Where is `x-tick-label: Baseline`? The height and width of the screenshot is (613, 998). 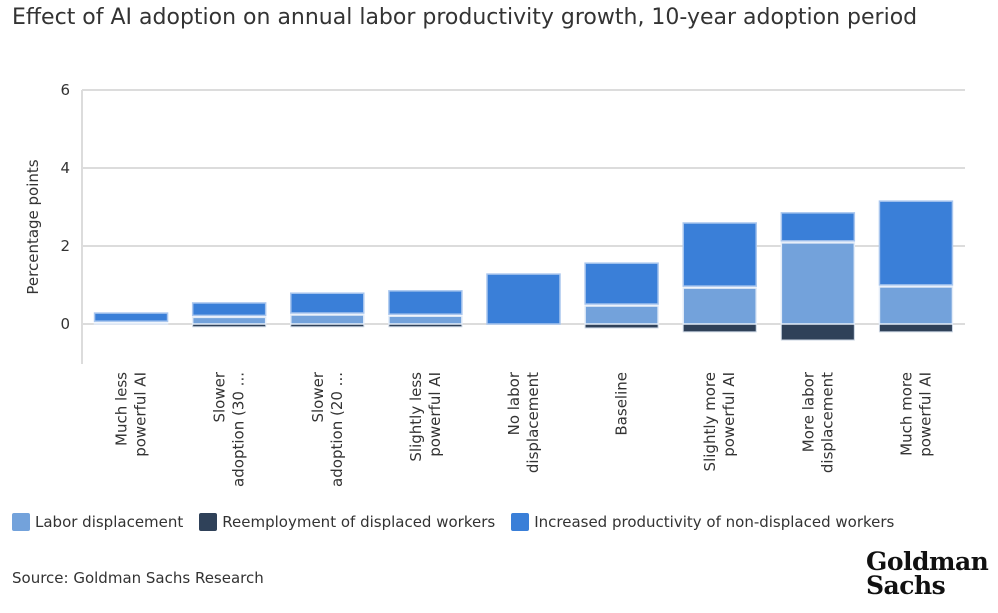 x-tick-label: Baseline is located at coordinates (622, 404).